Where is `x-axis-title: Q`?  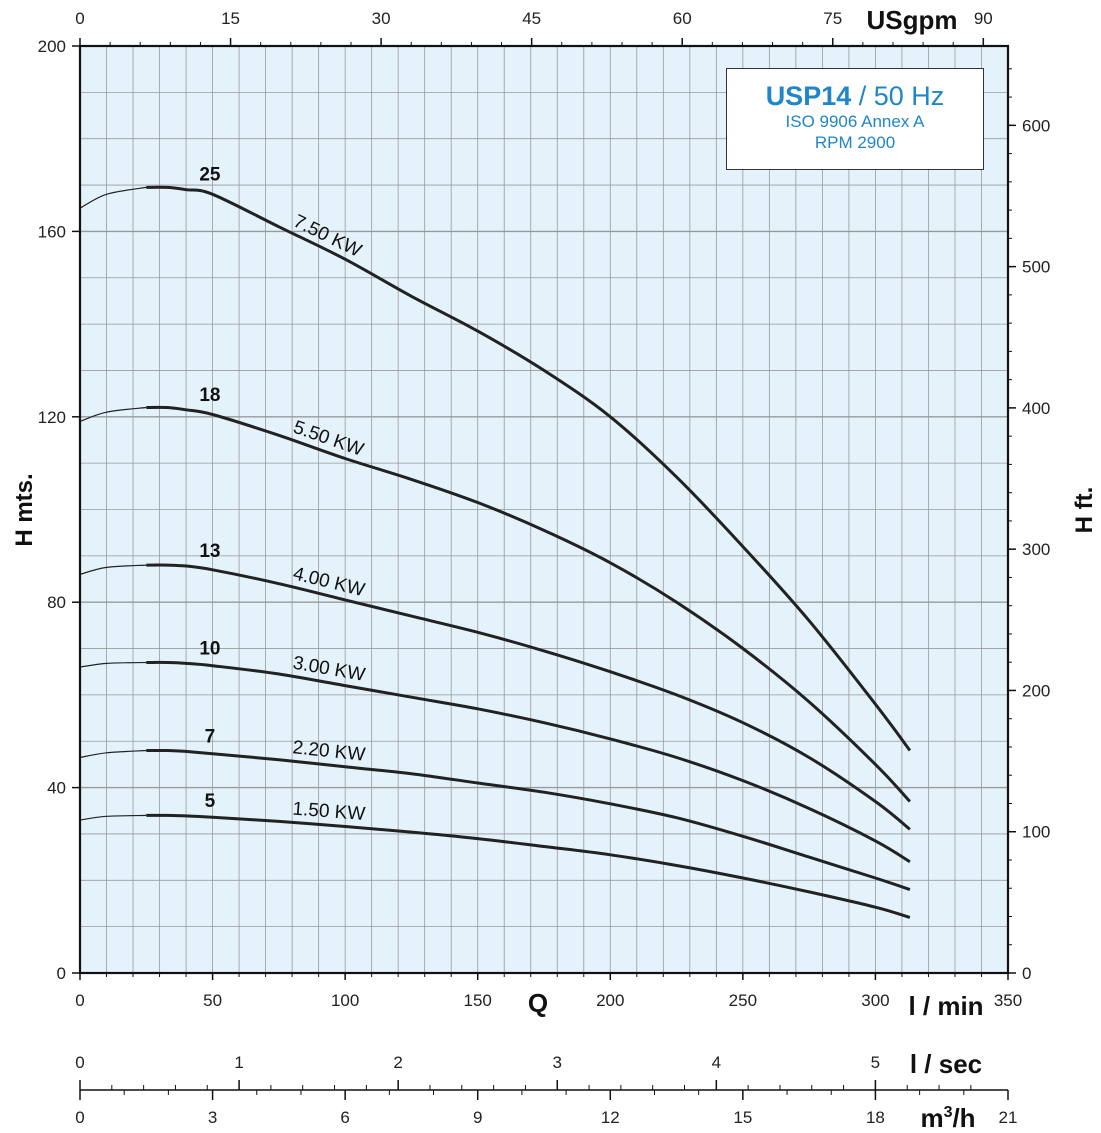 x-axis-title: Q is located at coordinates (538, 1003).